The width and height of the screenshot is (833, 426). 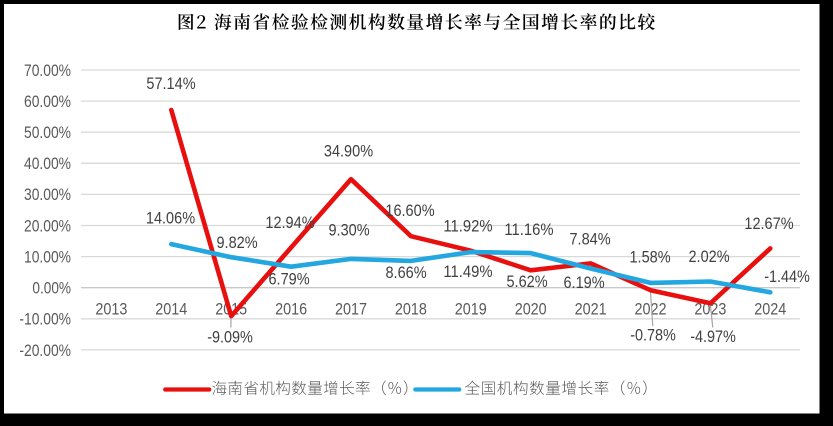 I want to click on svg-text: 10.00%, so click(x=47, y=258).